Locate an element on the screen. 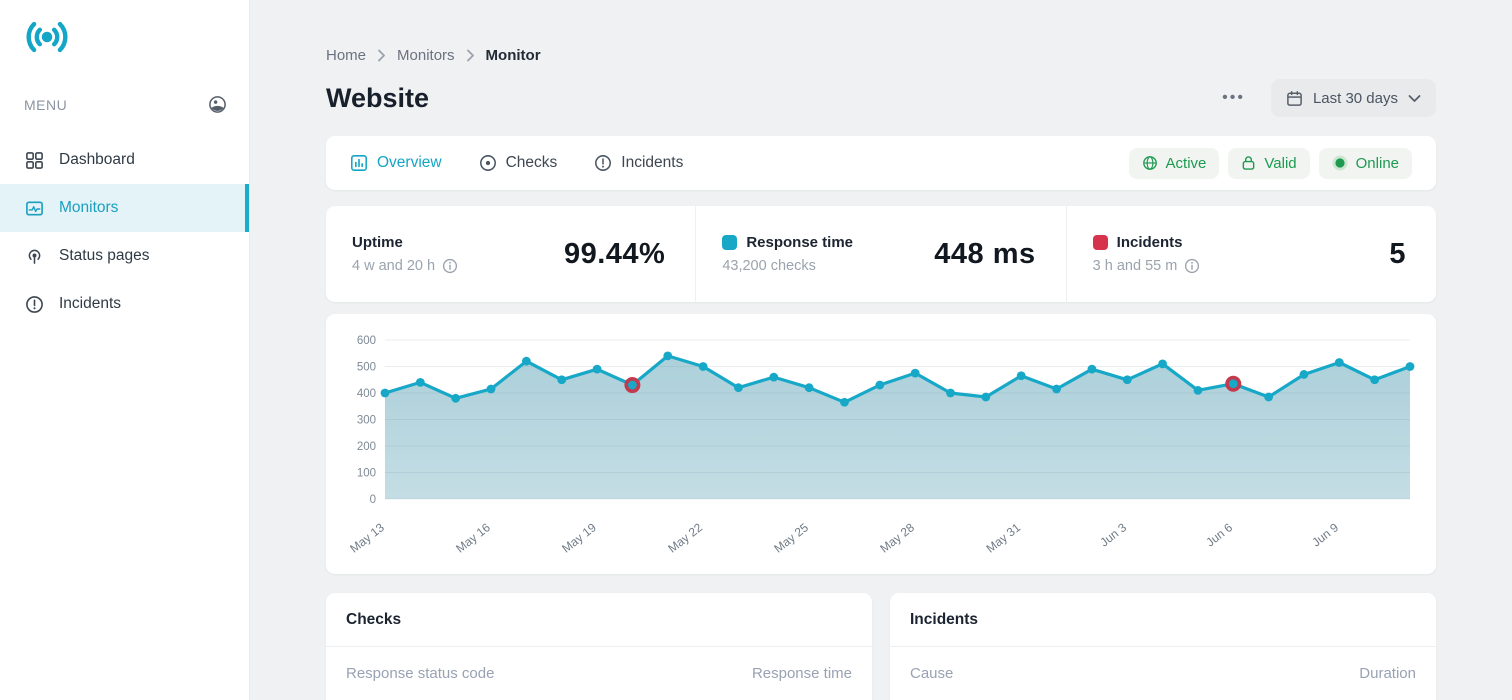 This screenshot has height=700, width=1512. x-axis-tick-label: Jun 3 is located at coordinates (1113, 534).